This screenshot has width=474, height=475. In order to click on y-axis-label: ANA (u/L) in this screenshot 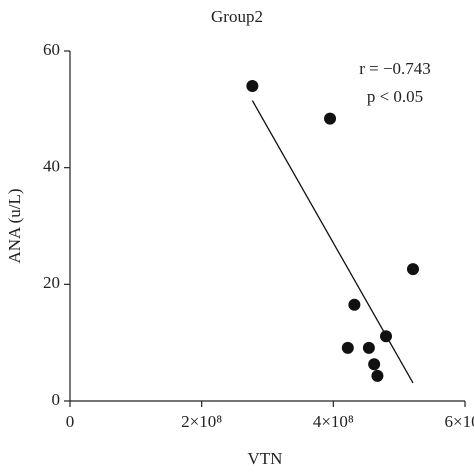, I will do `click(14, 225)`.